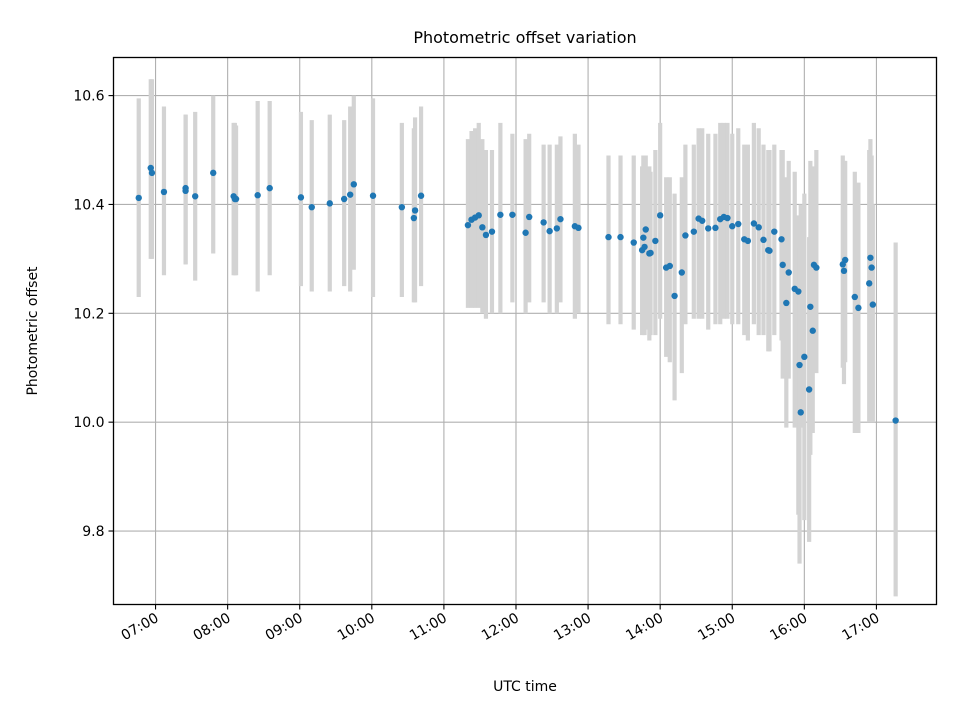  What do you see at coordinates (93, 532) in the screenshot?
I see `y-tick-label: 9.8` at bounding box center [93, 532].